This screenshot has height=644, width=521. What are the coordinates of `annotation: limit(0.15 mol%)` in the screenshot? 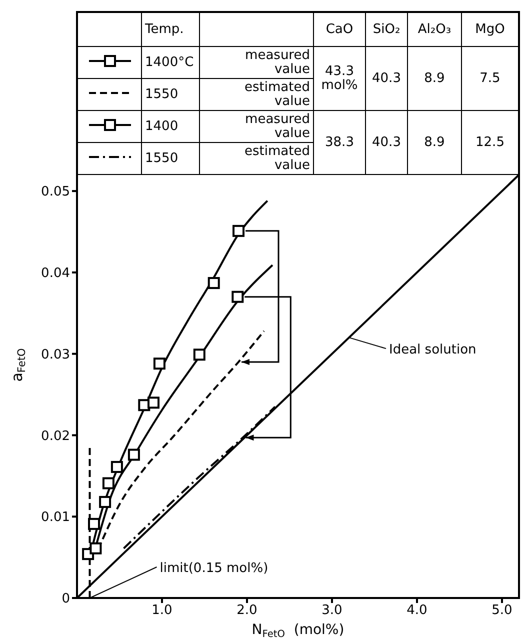 It's located at (214, 568).